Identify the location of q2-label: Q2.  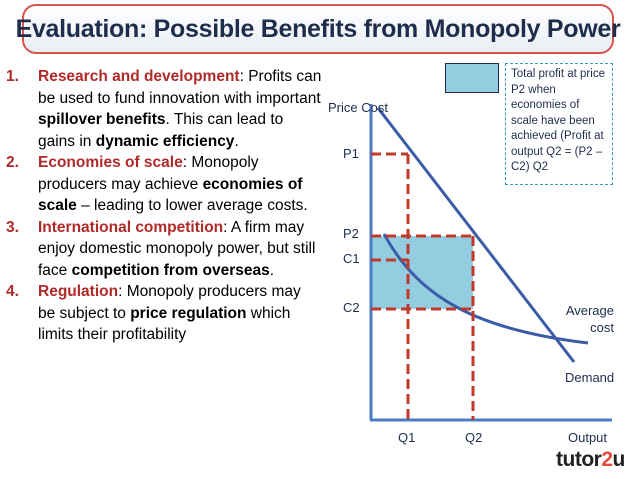
(474, 437).